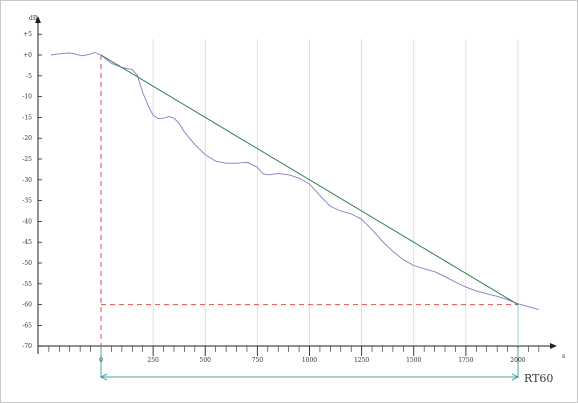 This screenshot has width=578, height=403. I want to click on y-tick-label: -55, so click(27, 284).